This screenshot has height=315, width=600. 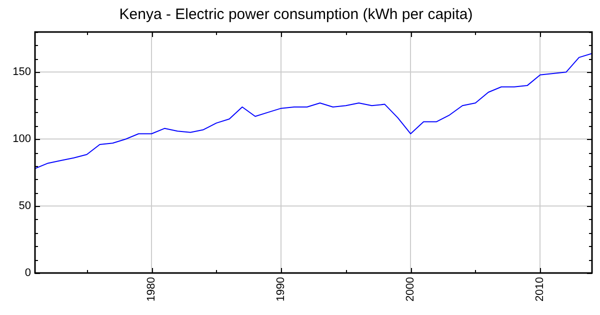 What do you see at coordinates (152, 289) in the screenshot?
I see `x-tick-label: 1980` at bounding box center [152, 289].